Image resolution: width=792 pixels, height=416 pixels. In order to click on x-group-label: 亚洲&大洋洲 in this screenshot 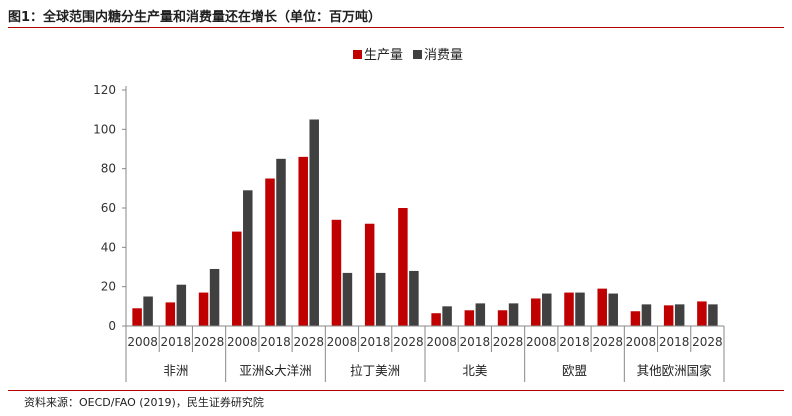, I will do `click(275, 370)`.